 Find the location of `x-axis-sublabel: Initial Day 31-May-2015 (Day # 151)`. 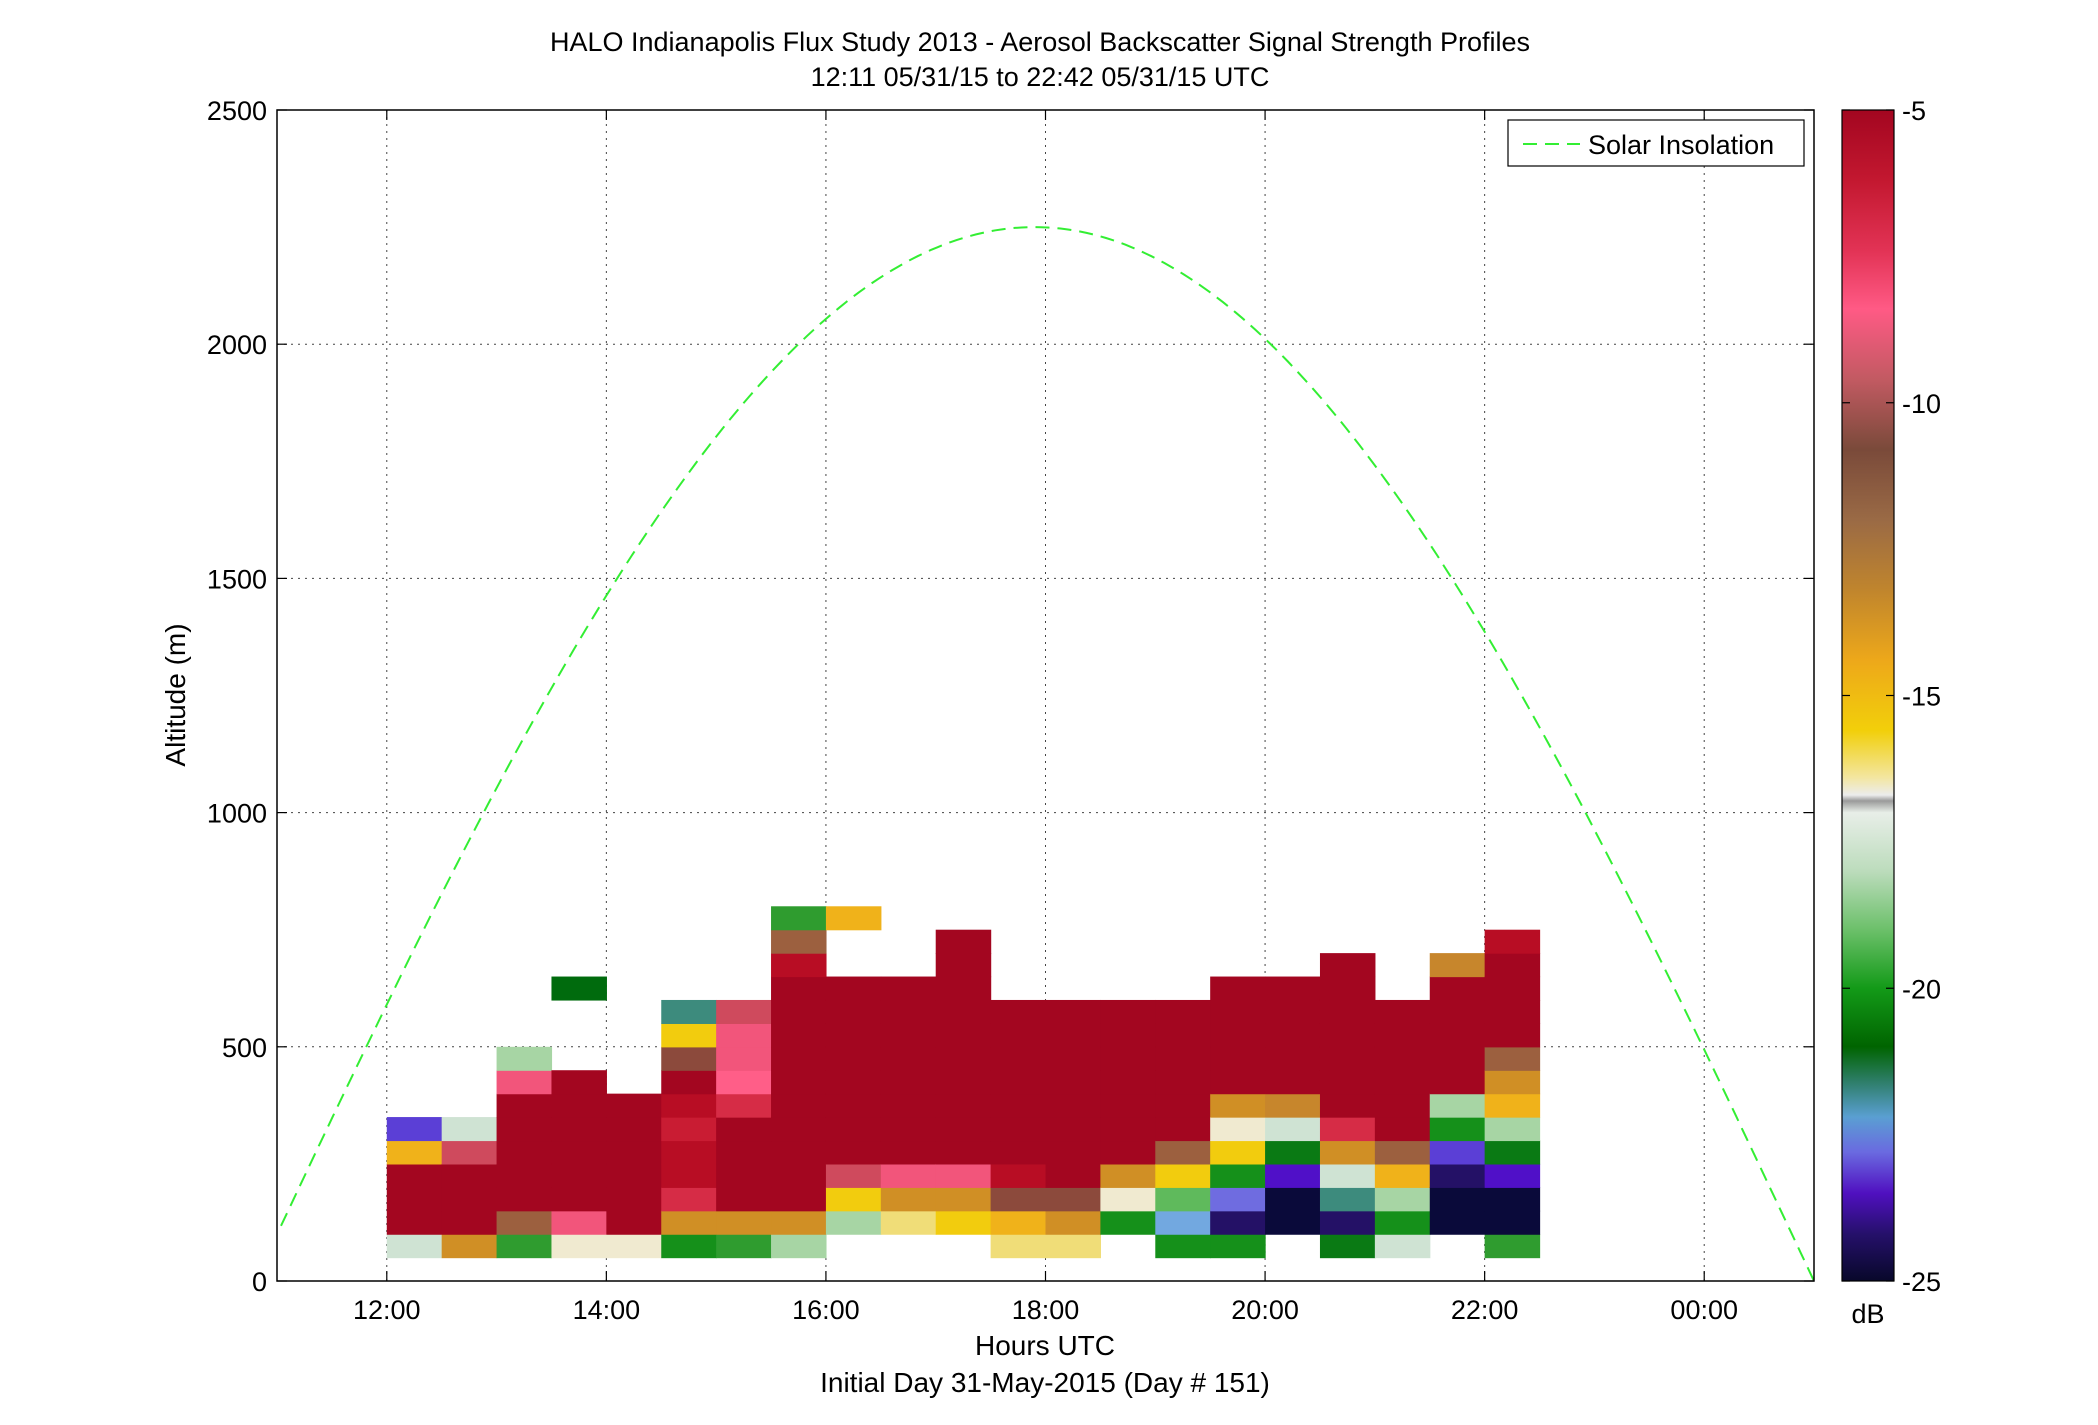

x-axis-sublabel: Initial Day 31-May-2015 (Day # 151) is located at coordinates (1045, 1382).